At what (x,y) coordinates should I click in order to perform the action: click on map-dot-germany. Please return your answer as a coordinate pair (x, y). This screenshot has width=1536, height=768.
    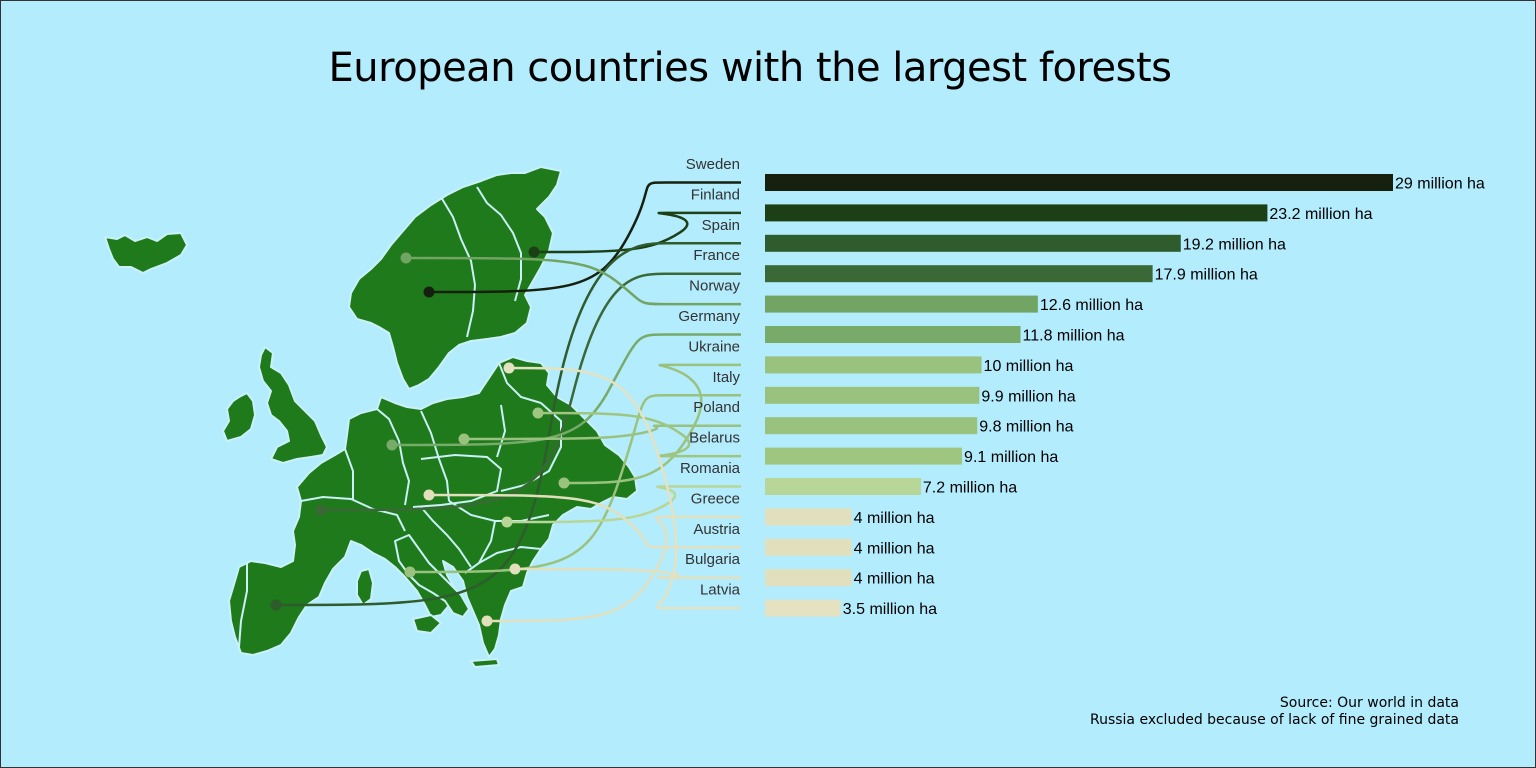
    Looking at the image, I should click on (392, 445).